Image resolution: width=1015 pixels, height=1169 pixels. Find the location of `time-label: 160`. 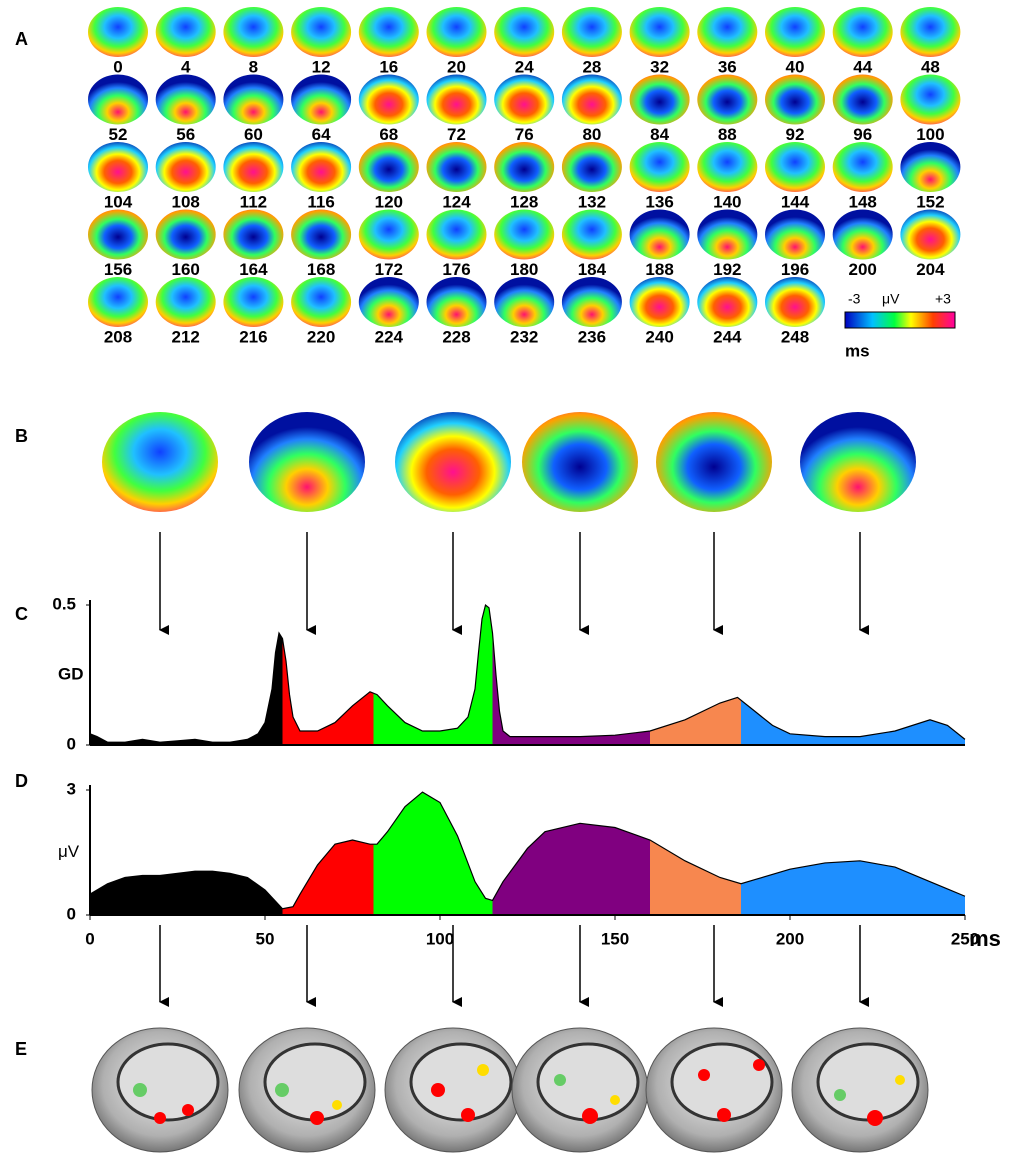

time-label: 160 is located at coordinates (186, 269).